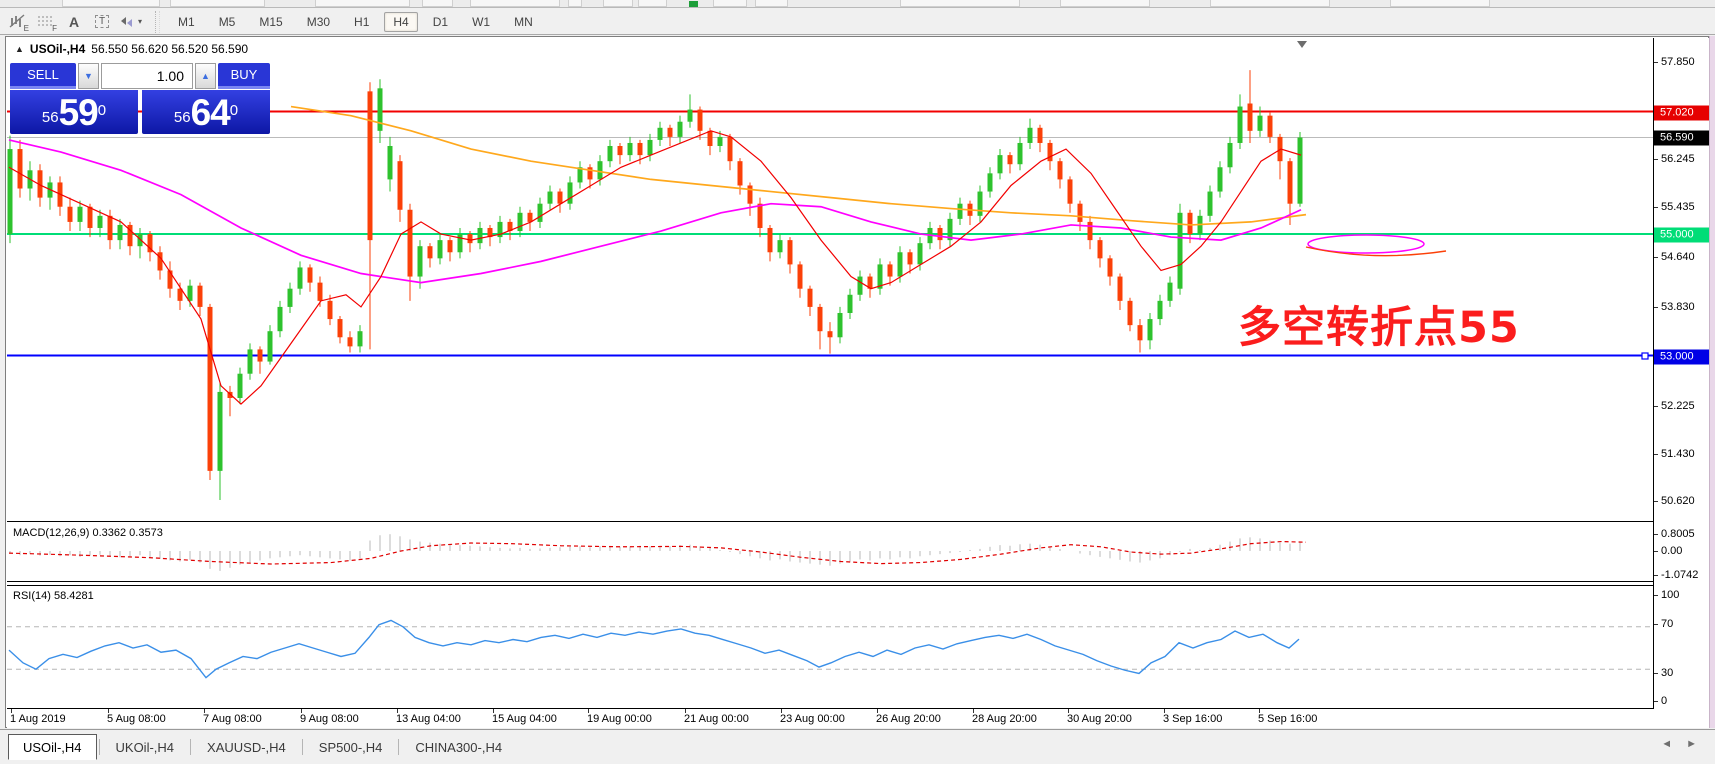 This screenshot has height=764, width=1715. What do you see at coordinates (1645, 356) in the screenshot?
I see `hline-drag-handle` at bounding box center [1645, 356].